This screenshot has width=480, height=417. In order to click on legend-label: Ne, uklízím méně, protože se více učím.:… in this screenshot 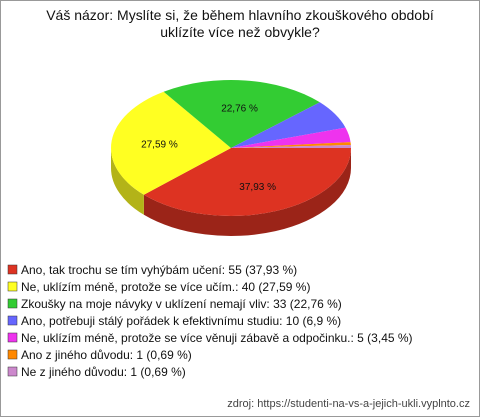, I will do `click(165, 287)`.